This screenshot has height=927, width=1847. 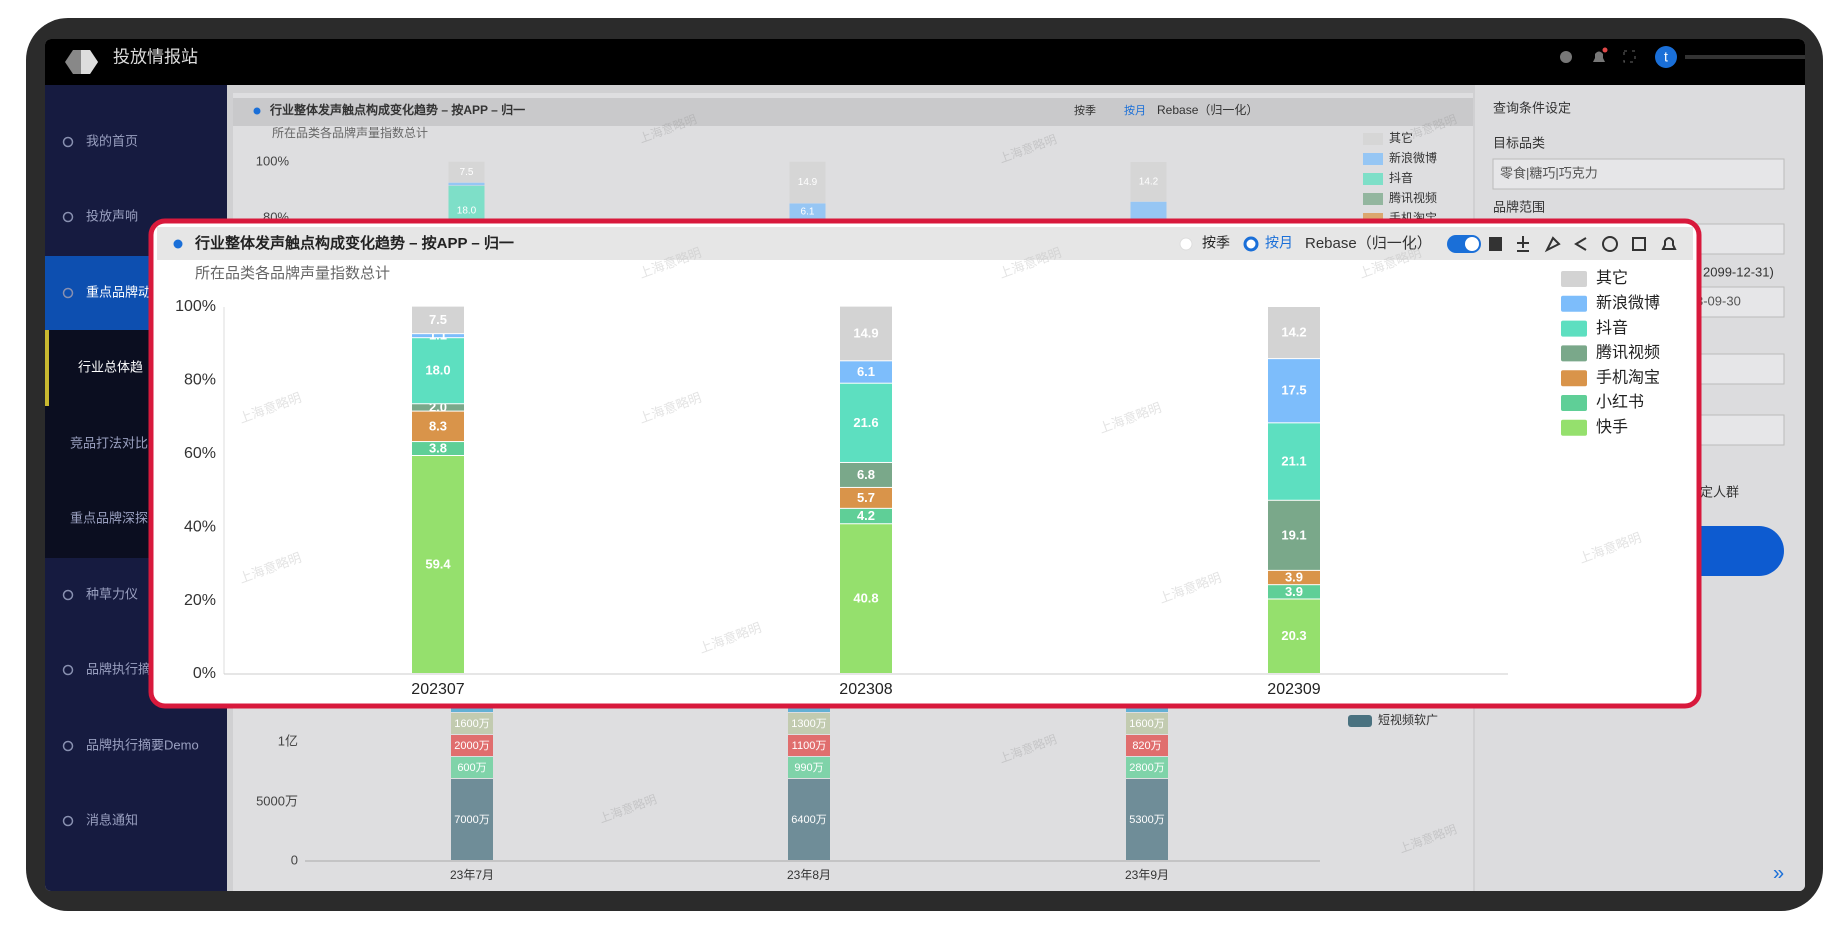 What do you see at coordinates (808, 768) in the screenshot?
I see `bg2-segment-label: 990万` at bounding box center [808, 768].